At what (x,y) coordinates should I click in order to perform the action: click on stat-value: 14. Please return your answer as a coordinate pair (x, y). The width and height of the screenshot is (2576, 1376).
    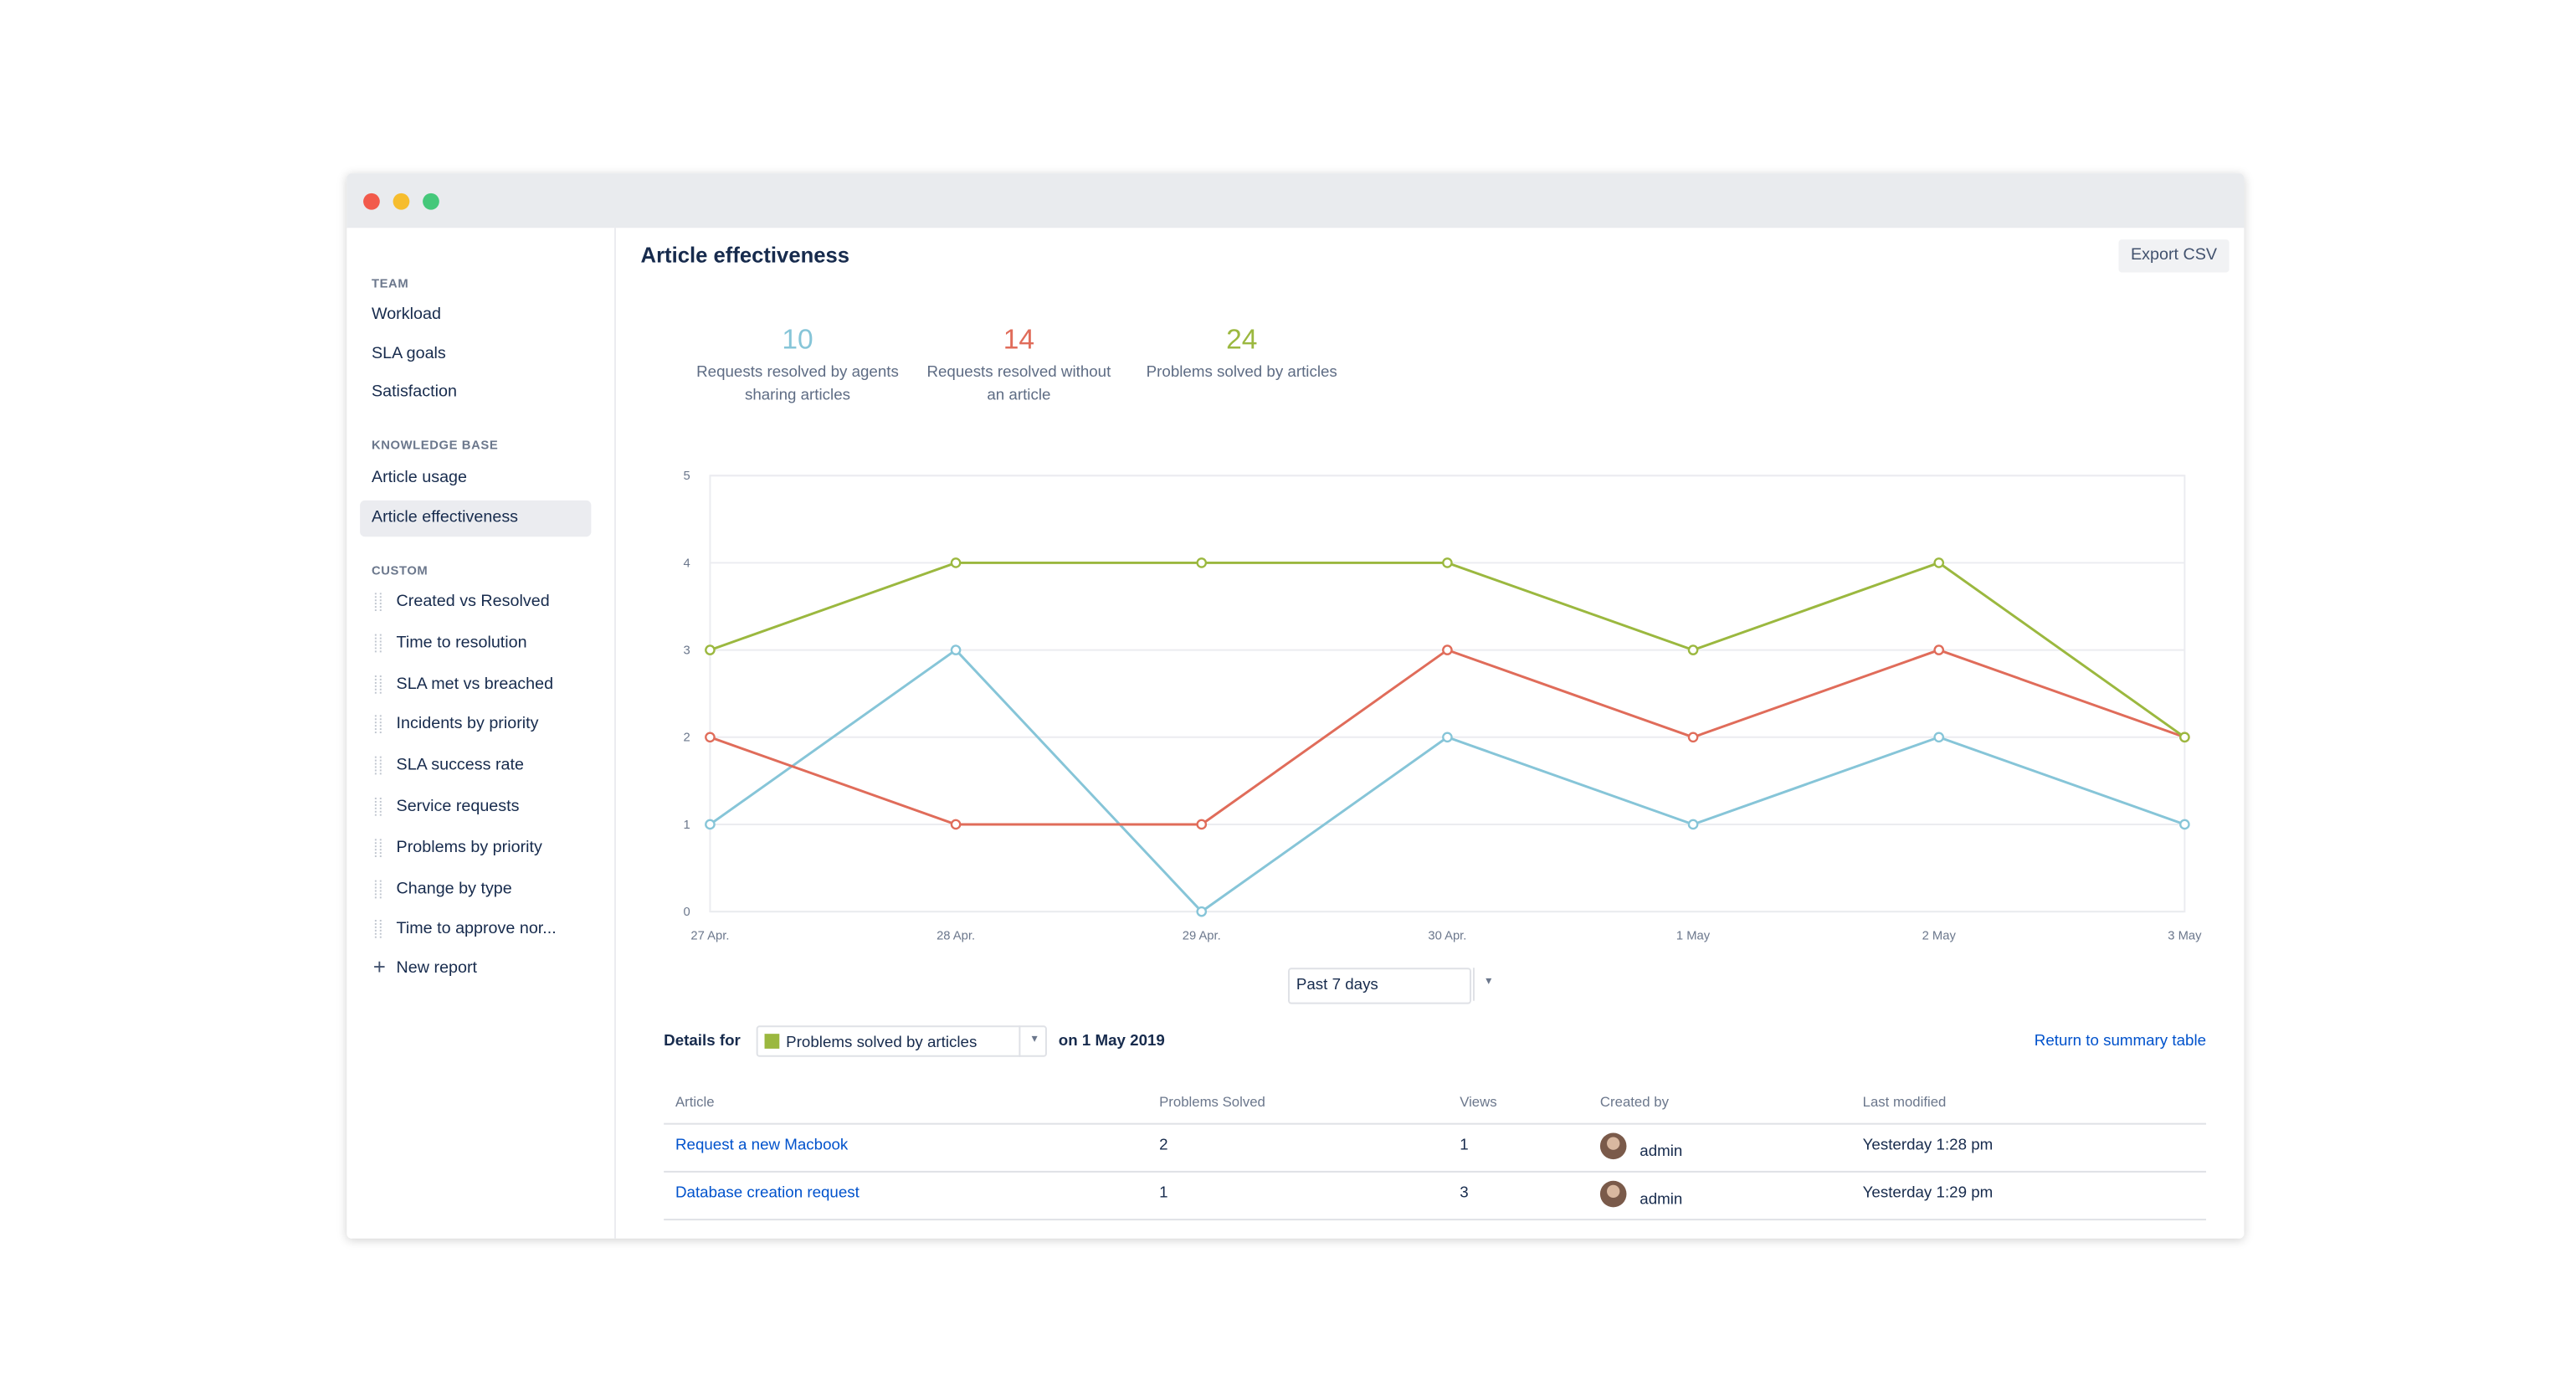
    Looking at the image, I should click on (1019, 339).